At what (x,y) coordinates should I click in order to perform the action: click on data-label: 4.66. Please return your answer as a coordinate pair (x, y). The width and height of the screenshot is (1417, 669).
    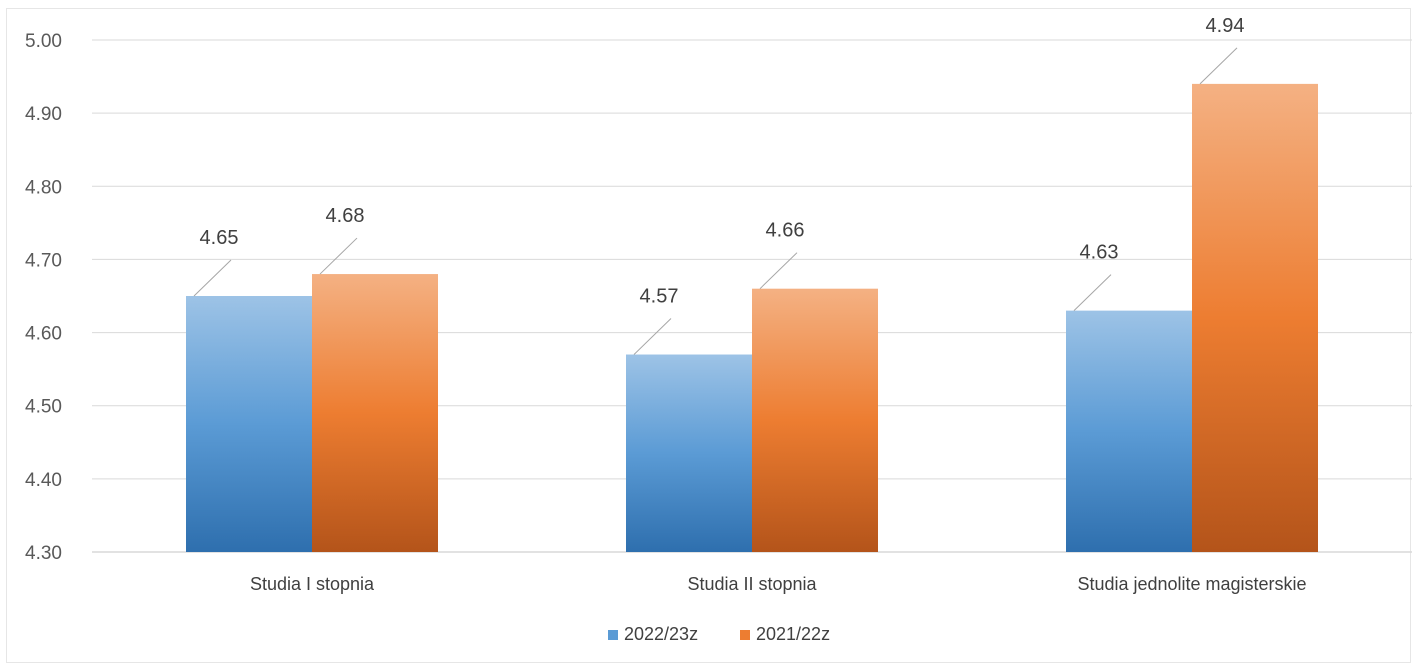
    Looking at the image, I should click on (785, 231).